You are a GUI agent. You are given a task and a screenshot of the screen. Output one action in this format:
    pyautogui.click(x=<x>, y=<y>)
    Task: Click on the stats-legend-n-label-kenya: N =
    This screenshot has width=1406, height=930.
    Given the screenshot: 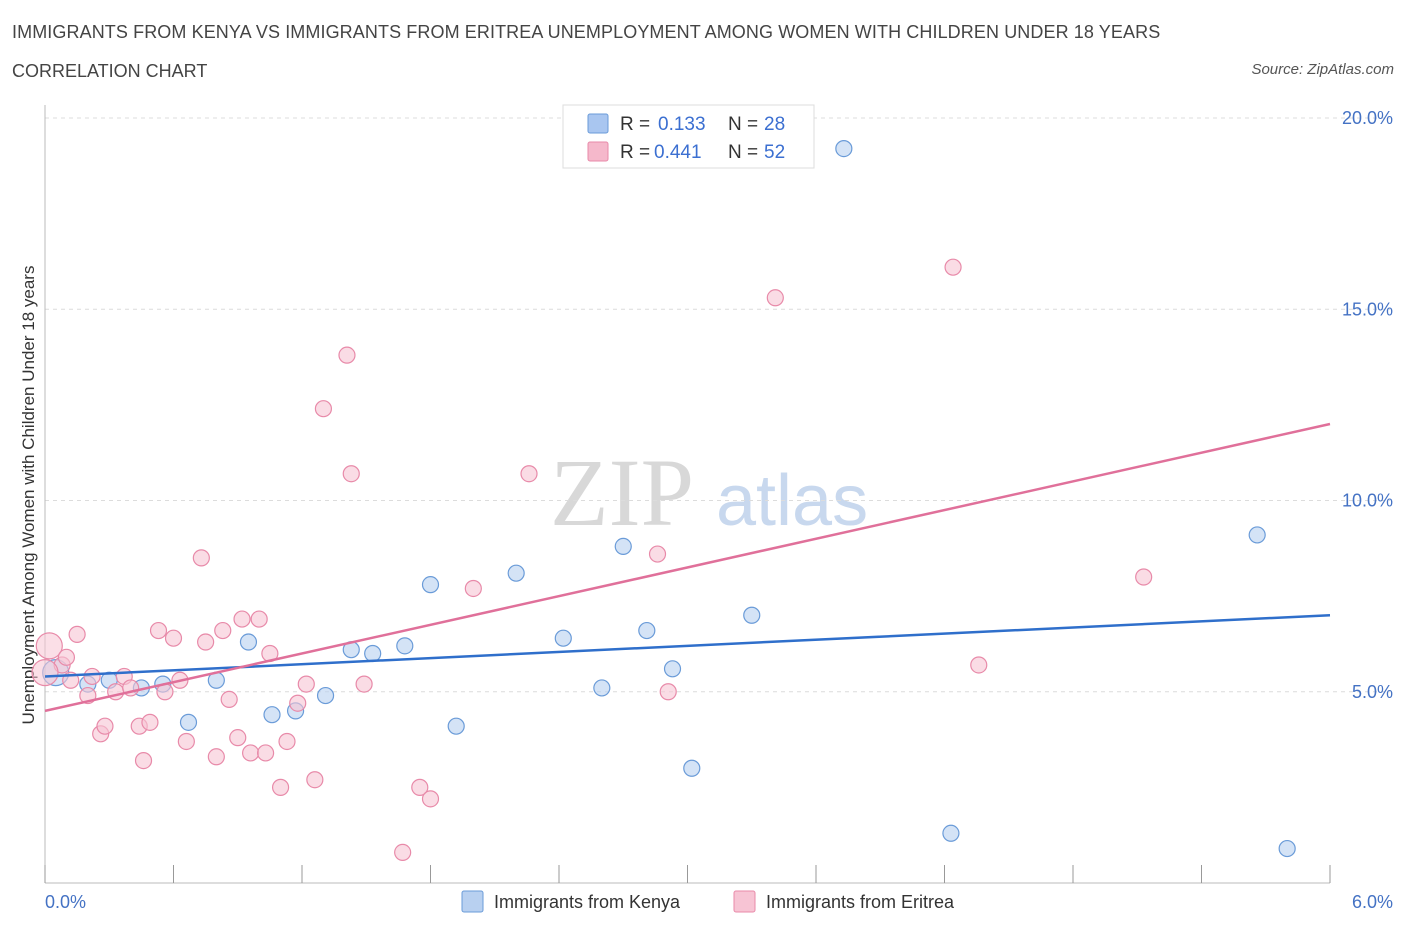 What is the action you would take?
    pyautogui.click(x=743, y=124)
    